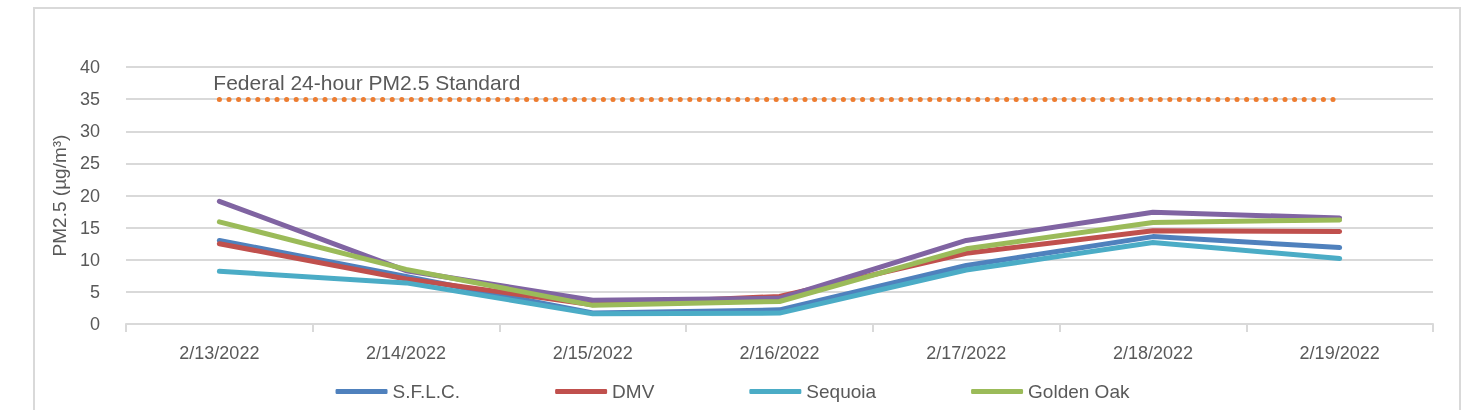 Image resolution: width=1465 pixels, height=410 pixels. What do you see at coordinates (94, 291) in the screenshot?
I see `y-tick-label: 5` at bounding box center [94, 291].